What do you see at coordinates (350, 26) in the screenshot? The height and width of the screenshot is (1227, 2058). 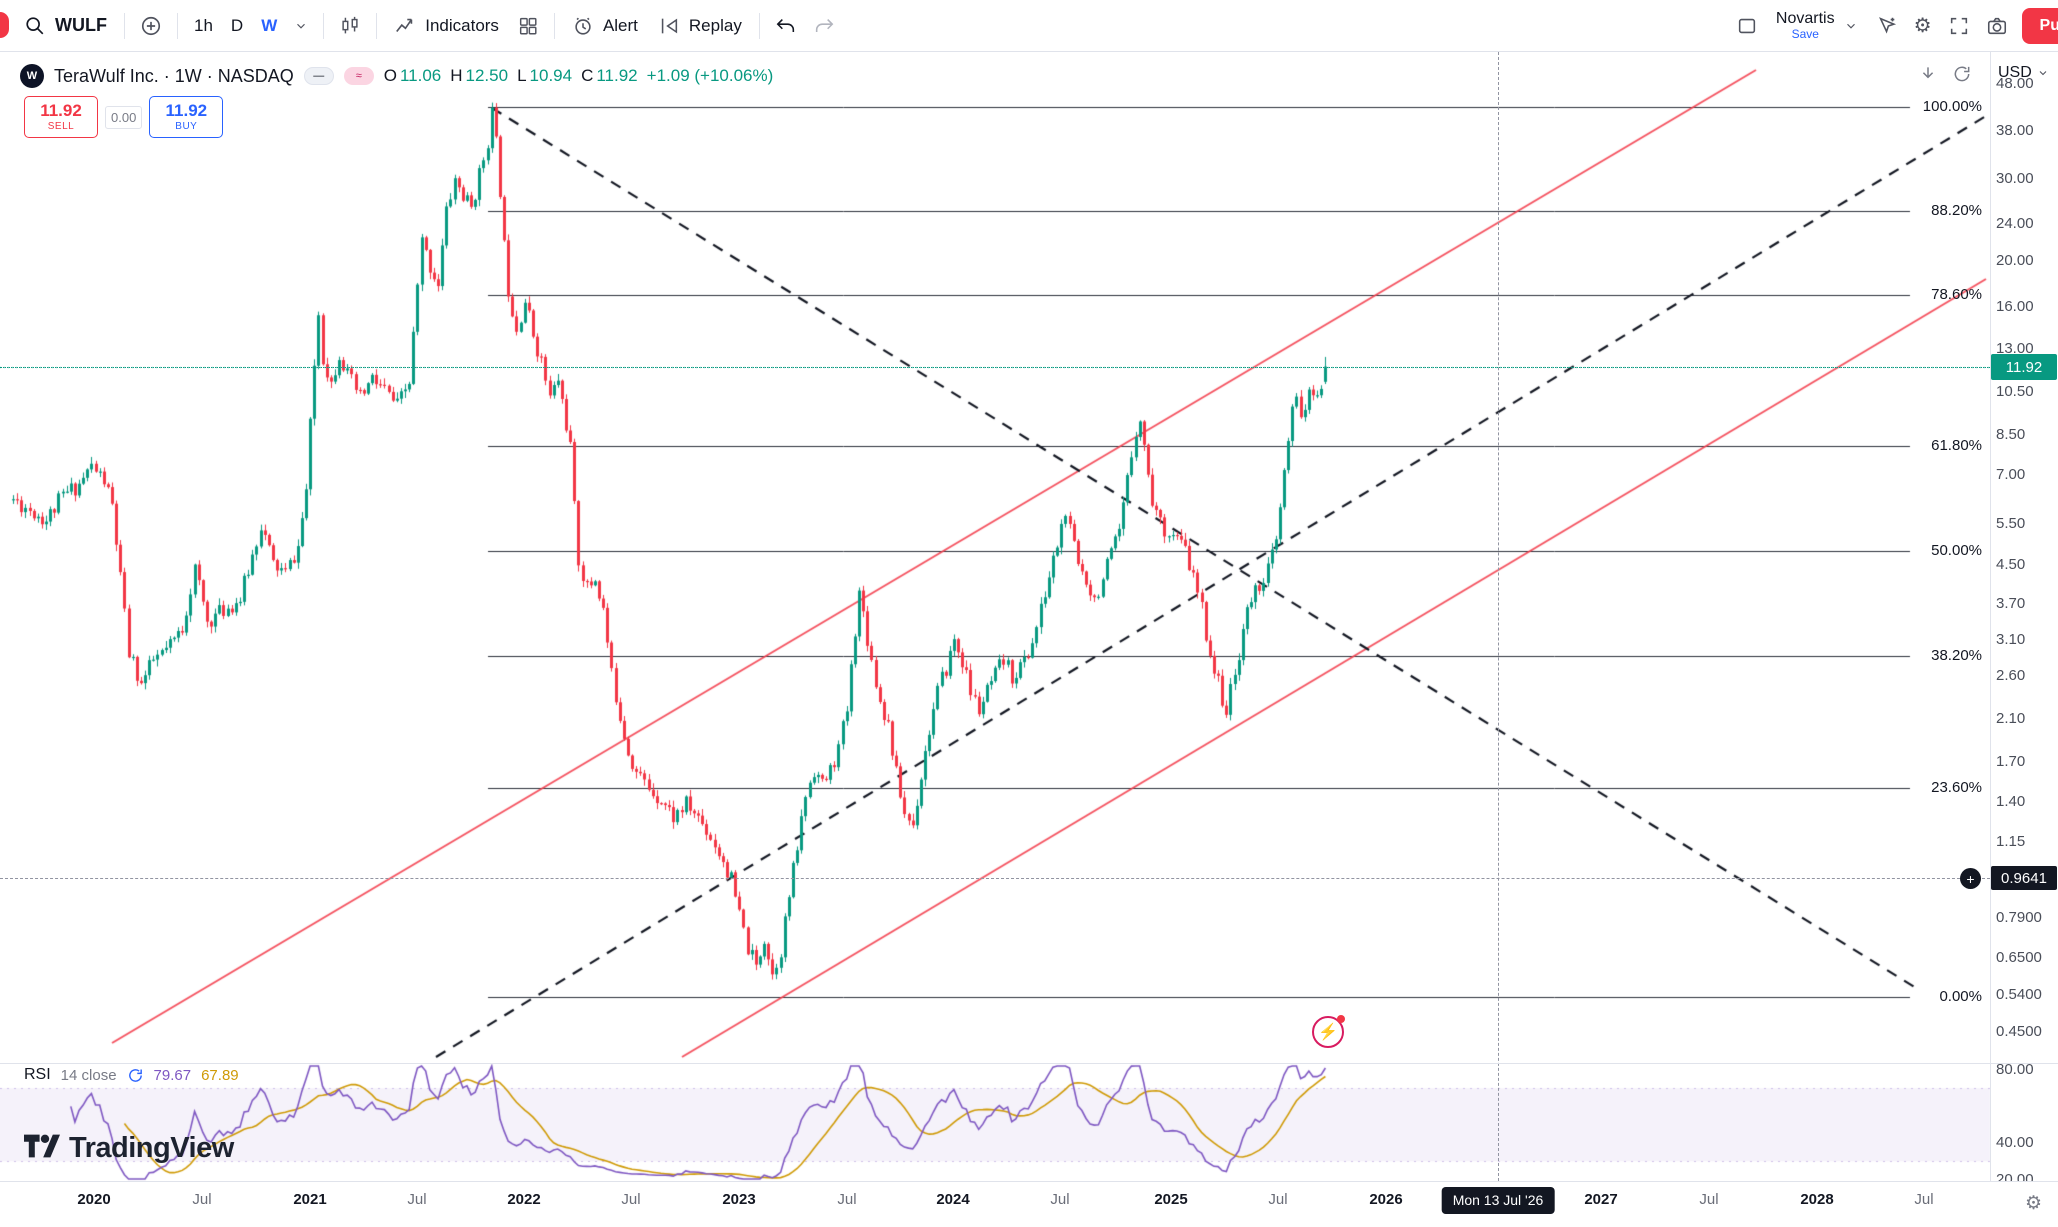 I see `chart-type-button` at bounding box center [350, 26].